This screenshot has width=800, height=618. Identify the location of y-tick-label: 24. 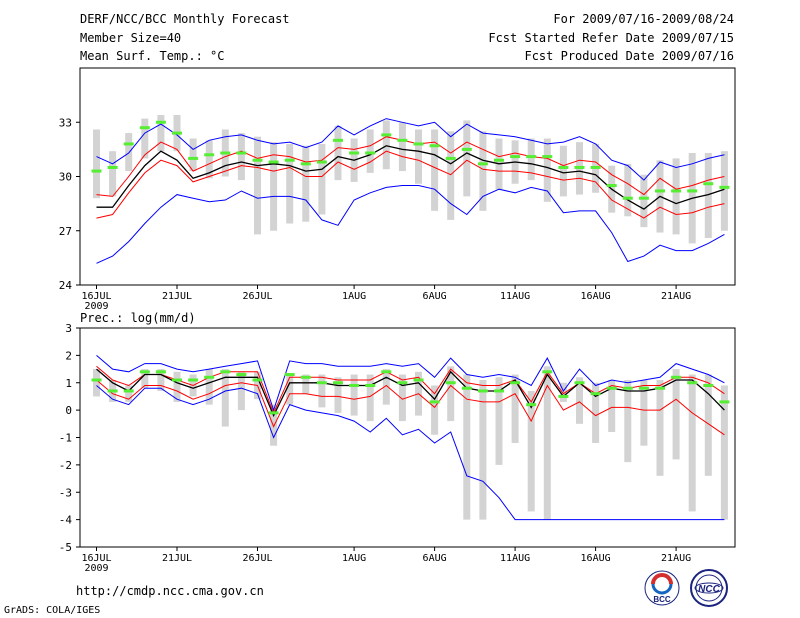
(66, 285).